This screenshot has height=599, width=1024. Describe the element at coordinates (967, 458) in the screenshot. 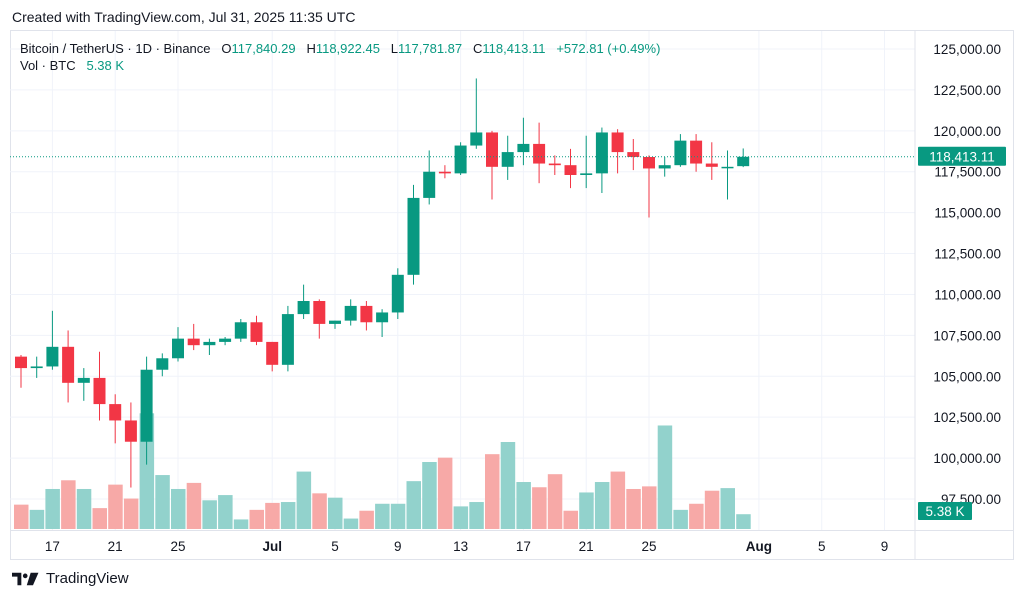

I see `price-tick-label: 100,000.00` at that location.